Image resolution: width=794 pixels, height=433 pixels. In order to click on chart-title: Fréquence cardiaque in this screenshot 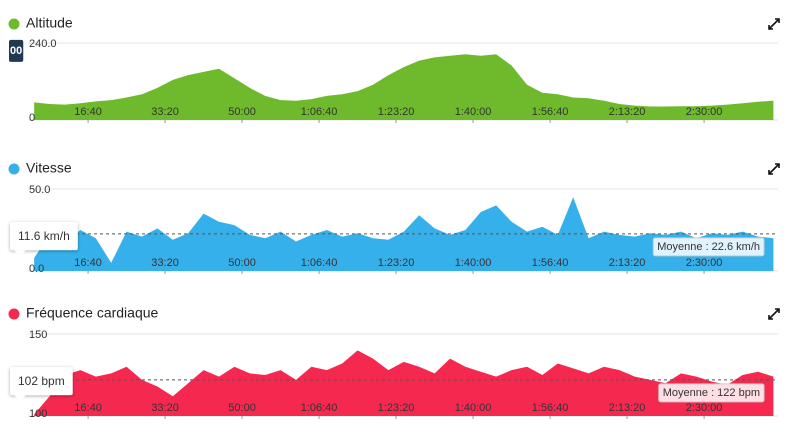, I will do `click(92, 313)`.